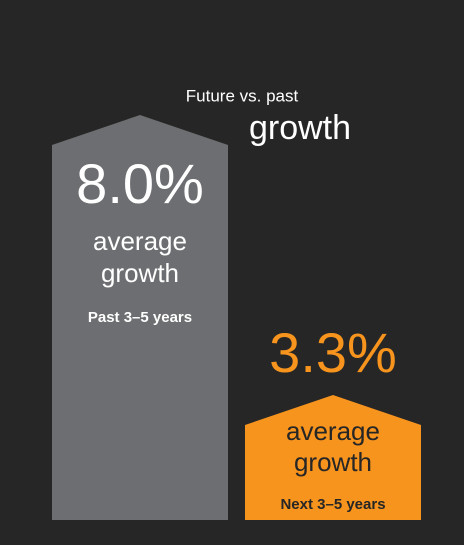  I want to click on future-arrow, so click(333, 457).